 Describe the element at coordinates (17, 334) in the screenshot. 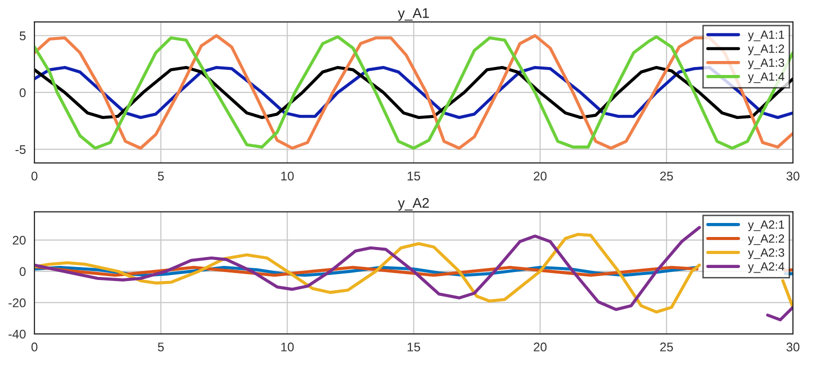

I see `y-tick-label: -40` at that location.